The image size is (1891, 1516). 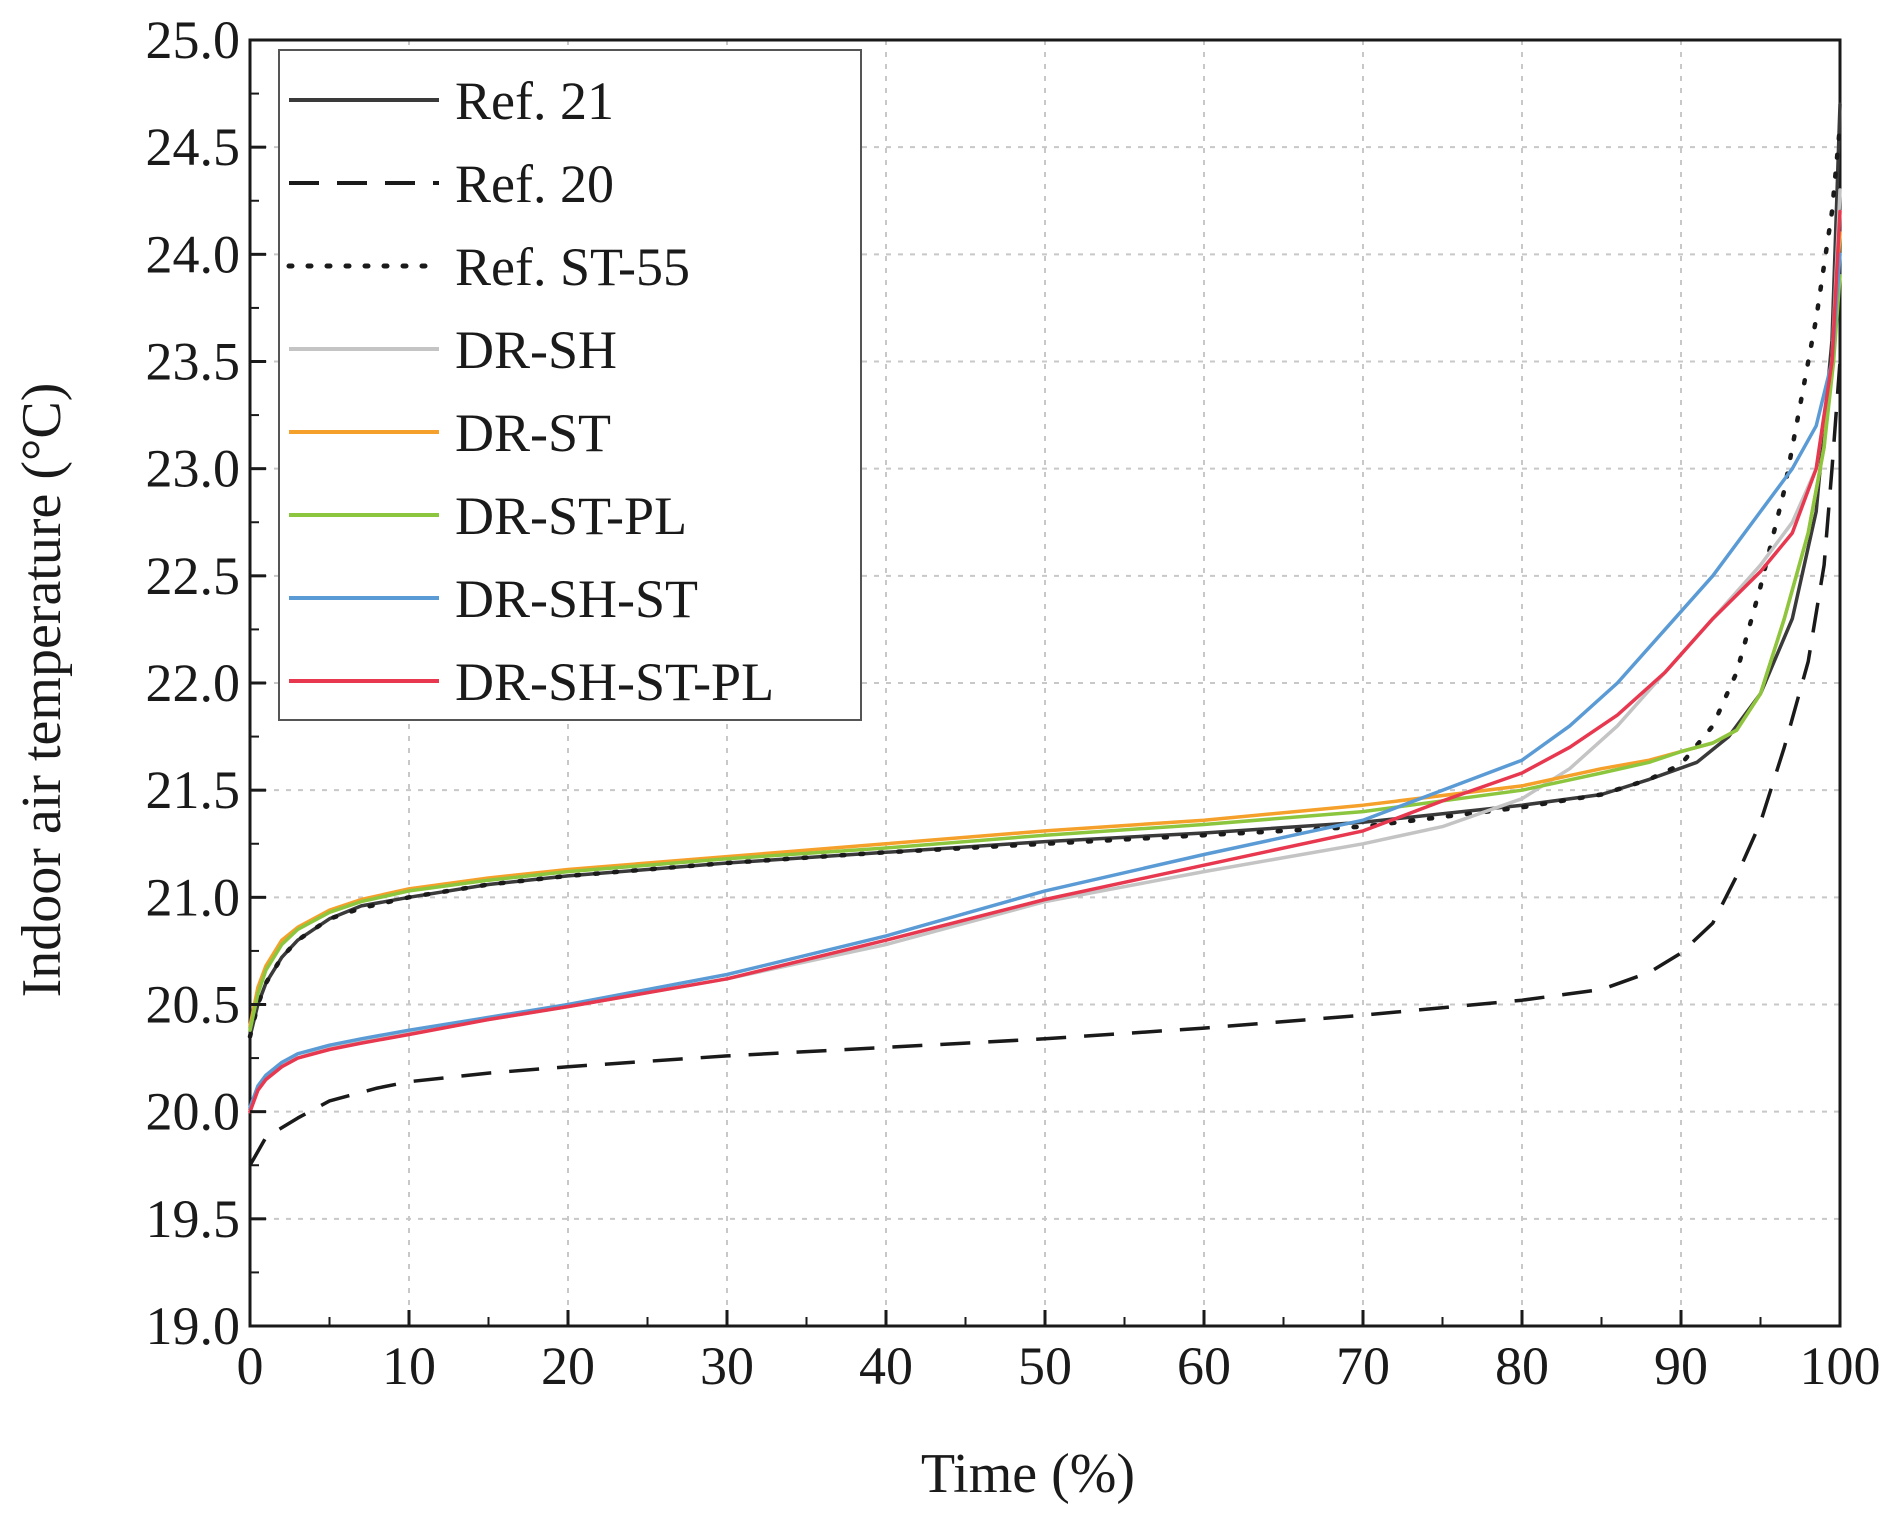 What do you see at coordinates (1840, 1366) in the screenshot?
I see `x-tick-label: 100` at bounding box center [1840, 1366].